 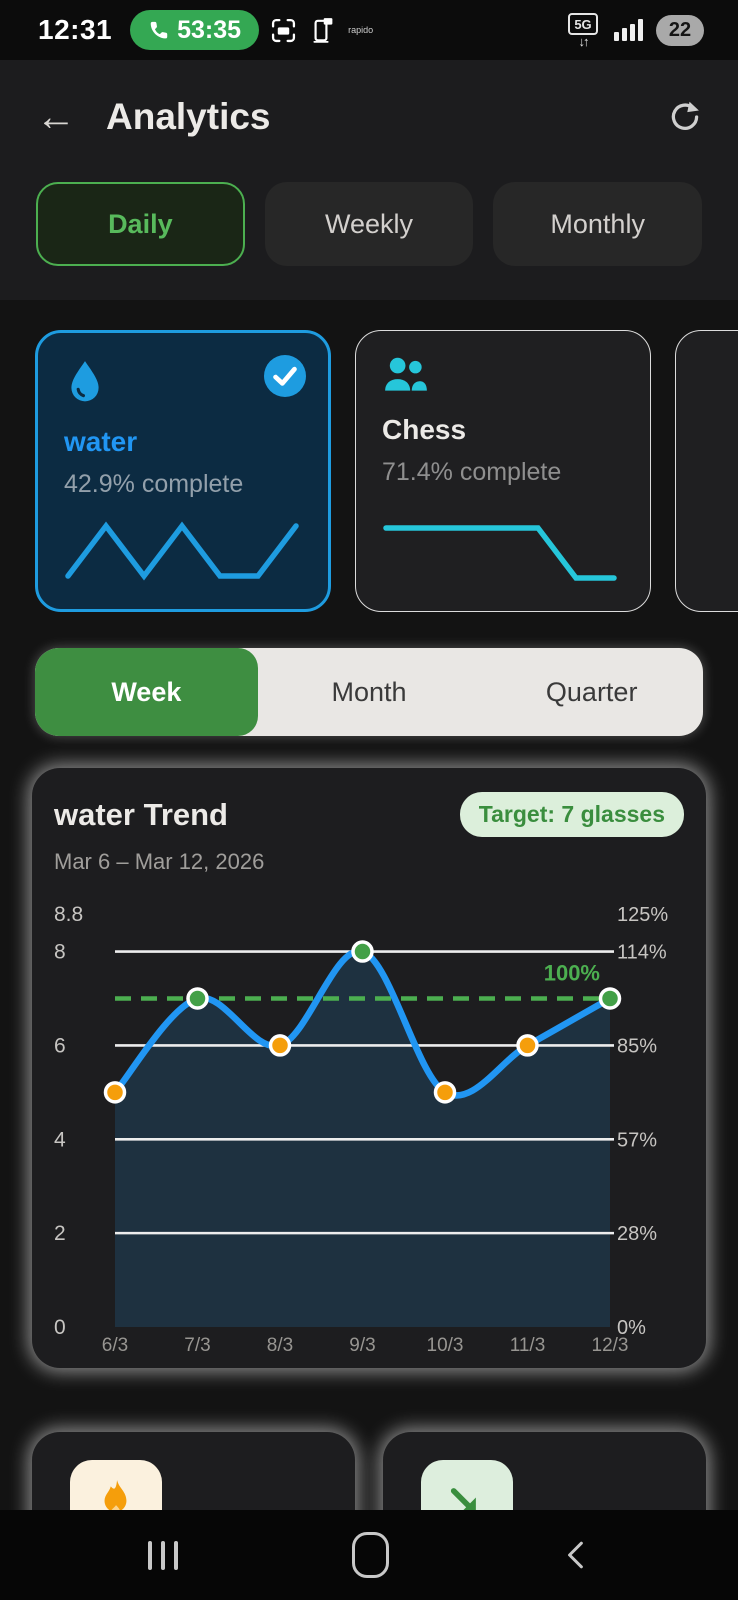 I want to click on habit-card-chess: Chess 71.4% complete, so click(x=503, y=471).